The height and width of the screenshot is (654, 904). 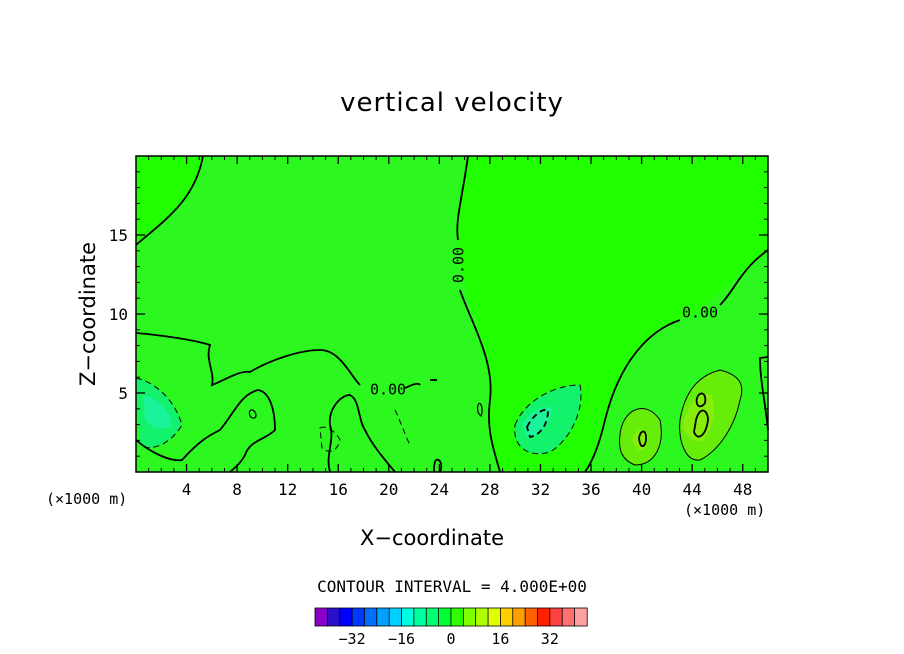 I want to click on contour-label-2: 0.00, so click(x=700, y=313).